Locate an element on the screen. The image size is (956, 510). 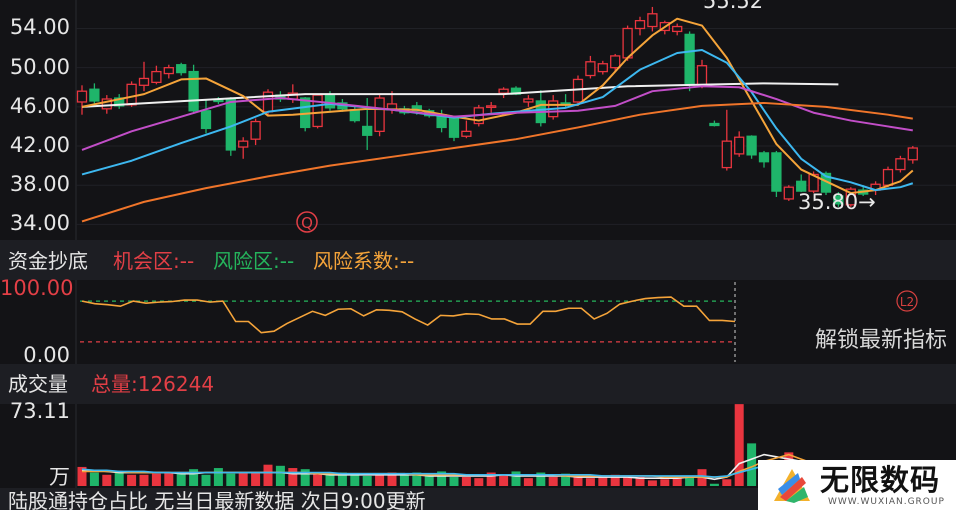
price-tick-label: 54.00 is located at coordinates (39, 27).